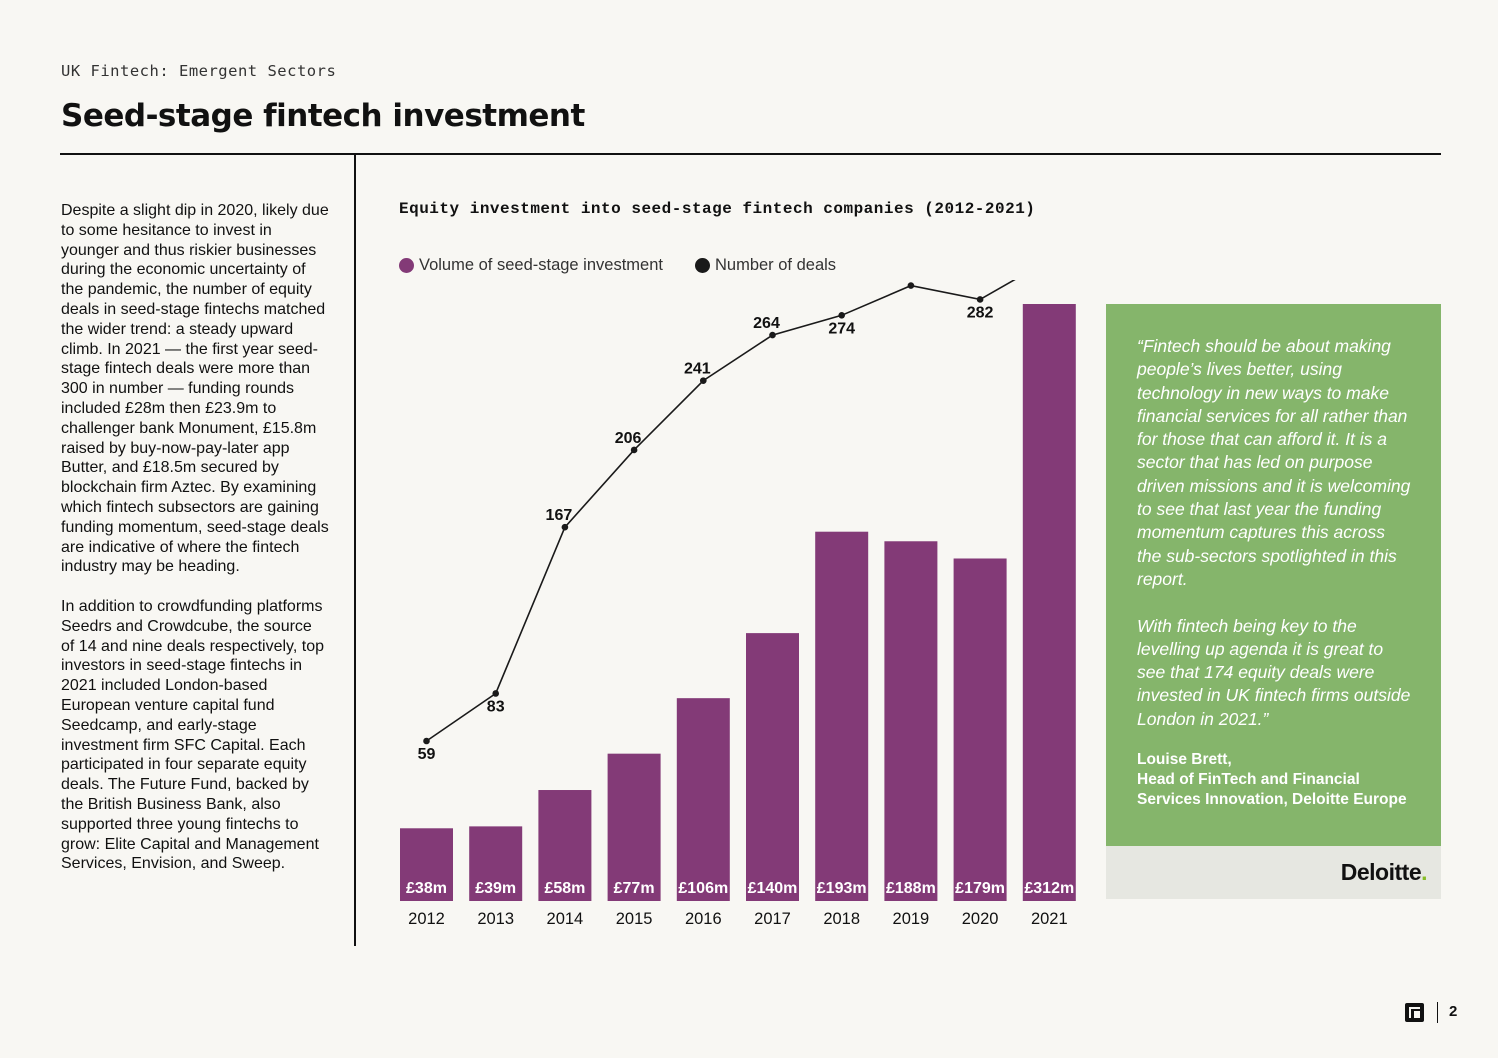 Image resolution: width=1498 pixels, height=1058 pixels. What do you see at coordinates (1453, 1011) in the screenshot?
I see `page-number: 2` at bounding box center [1453, 1011].